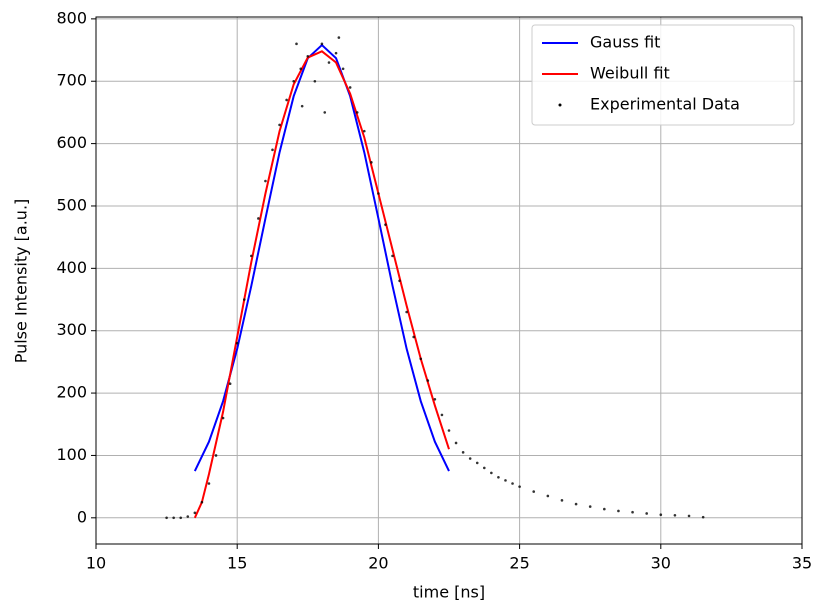  Describe the element at coordinates (71, 267) in the screenshot. I see `y-tick-label: 400` at that location.